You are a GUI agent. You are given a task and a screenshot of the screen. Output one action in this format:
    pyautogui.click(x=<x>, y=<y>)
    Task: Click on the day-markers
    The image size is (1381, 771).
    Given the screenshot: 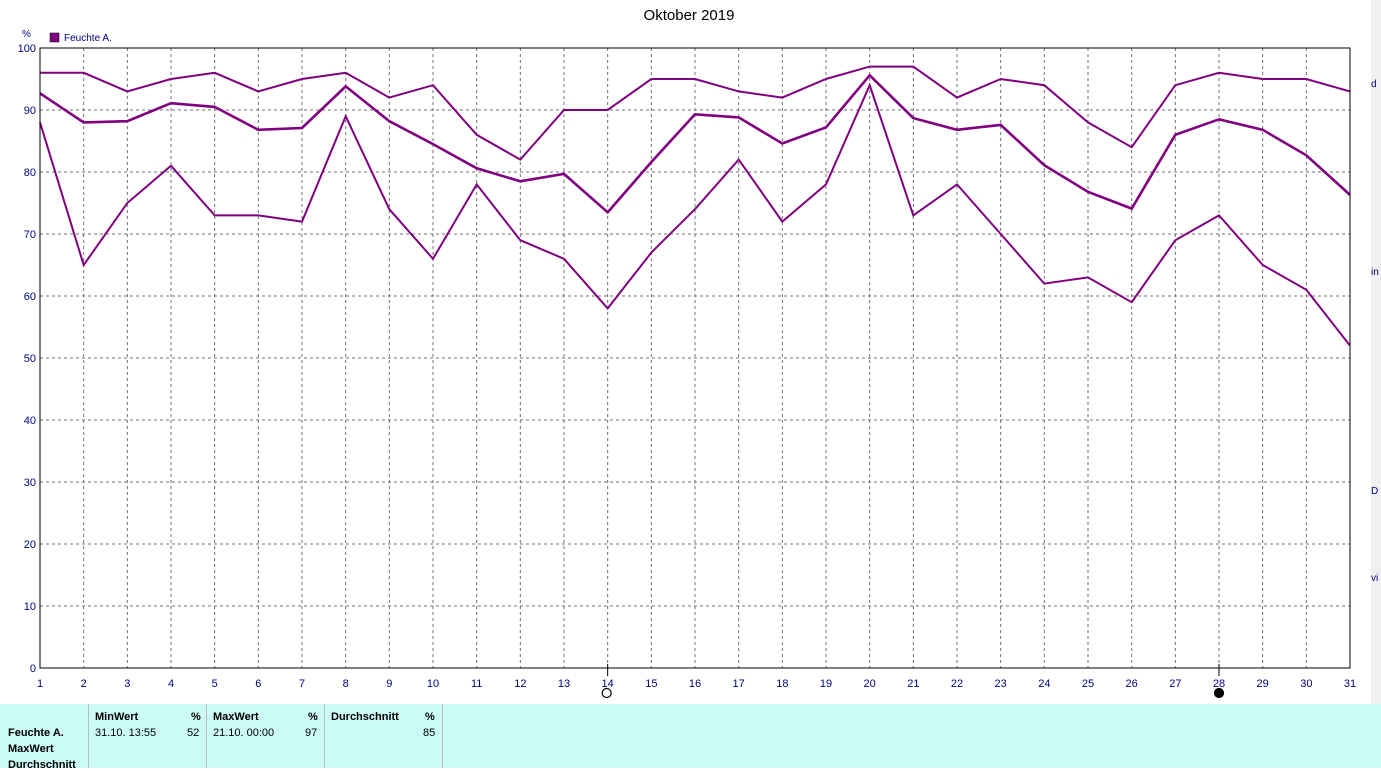 What is the action you would take?
    pyautogui.click(x=913, y=681)
    